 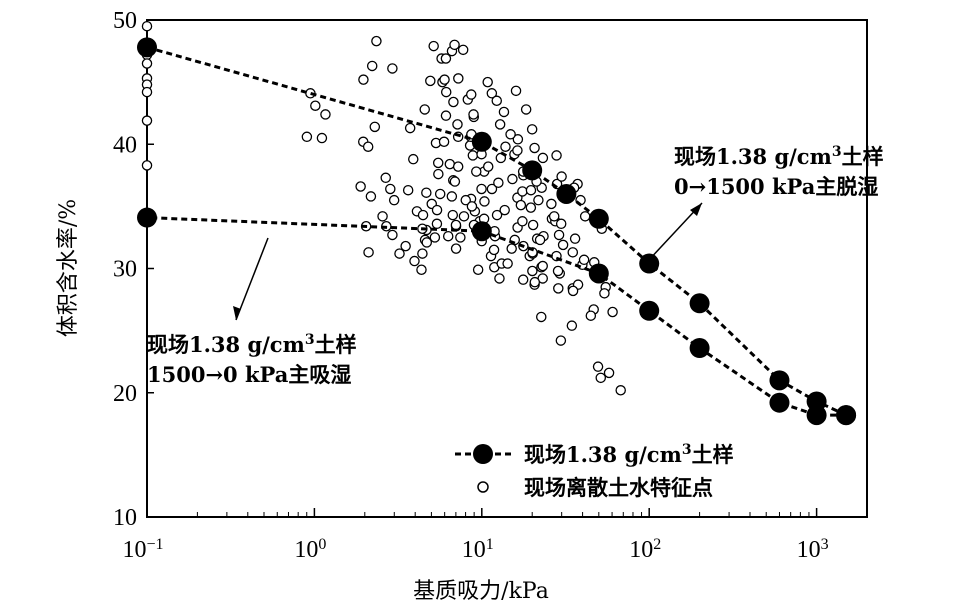 What do you see at coordinates (779, 156) in the screenshot?
I see `annotation-desorption-line1: 现场1.38 g/cm3土样` at bounding box center [779, 156].